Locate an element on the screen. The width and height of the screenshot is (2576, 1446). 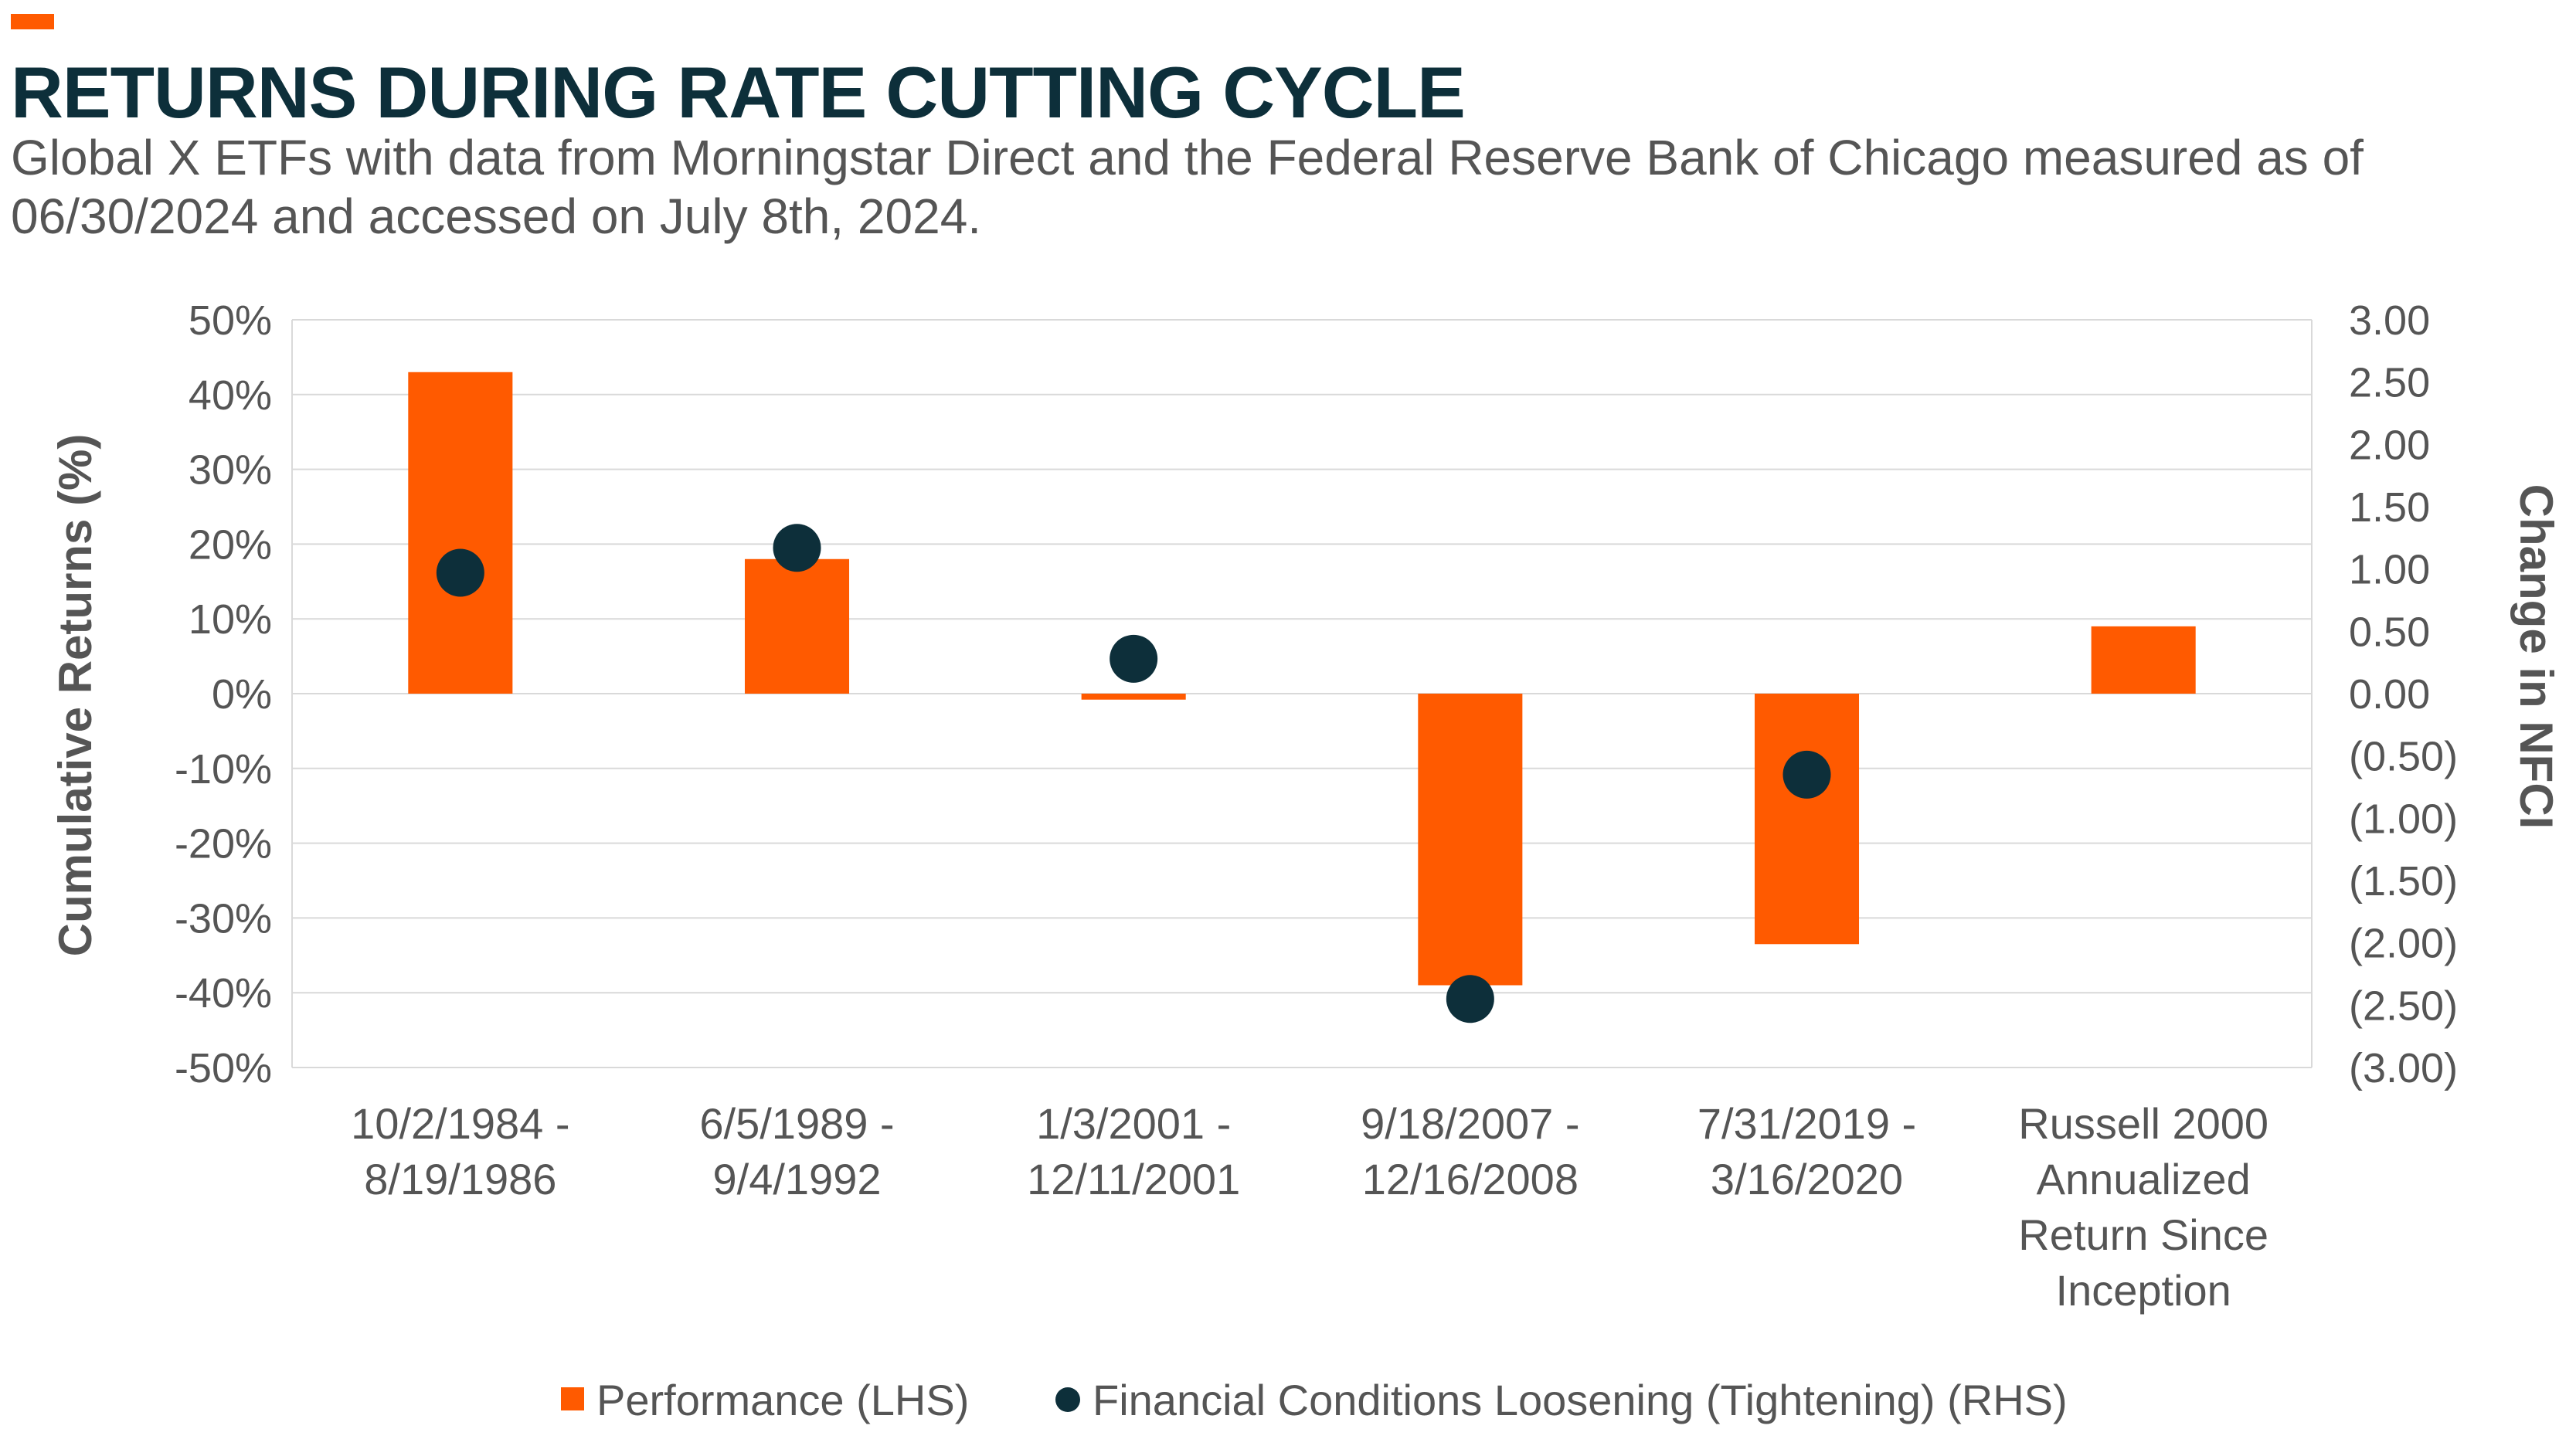
right-tick-label: (3.00) is located at coordinates (2403, 1068).